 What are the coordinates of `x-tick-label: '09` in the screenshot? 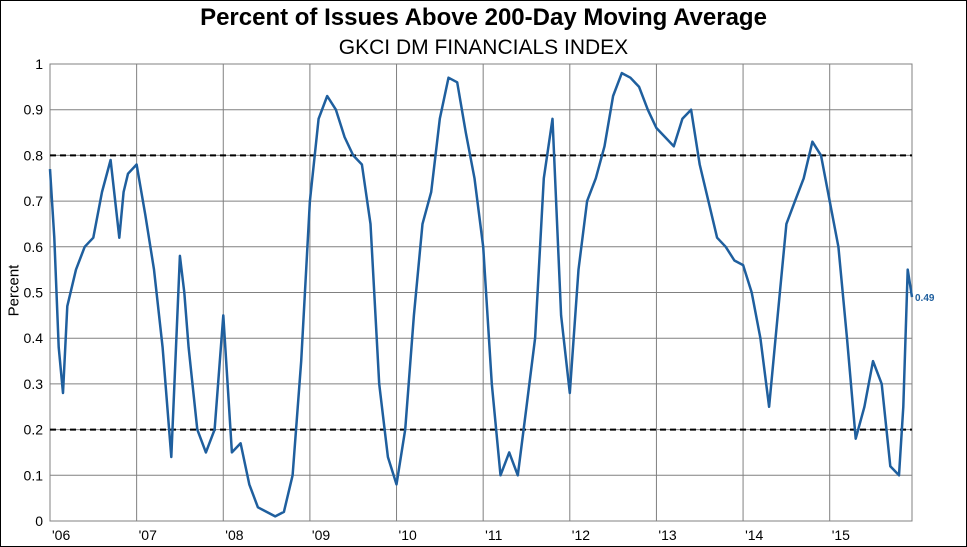 It's located at (321, 535).